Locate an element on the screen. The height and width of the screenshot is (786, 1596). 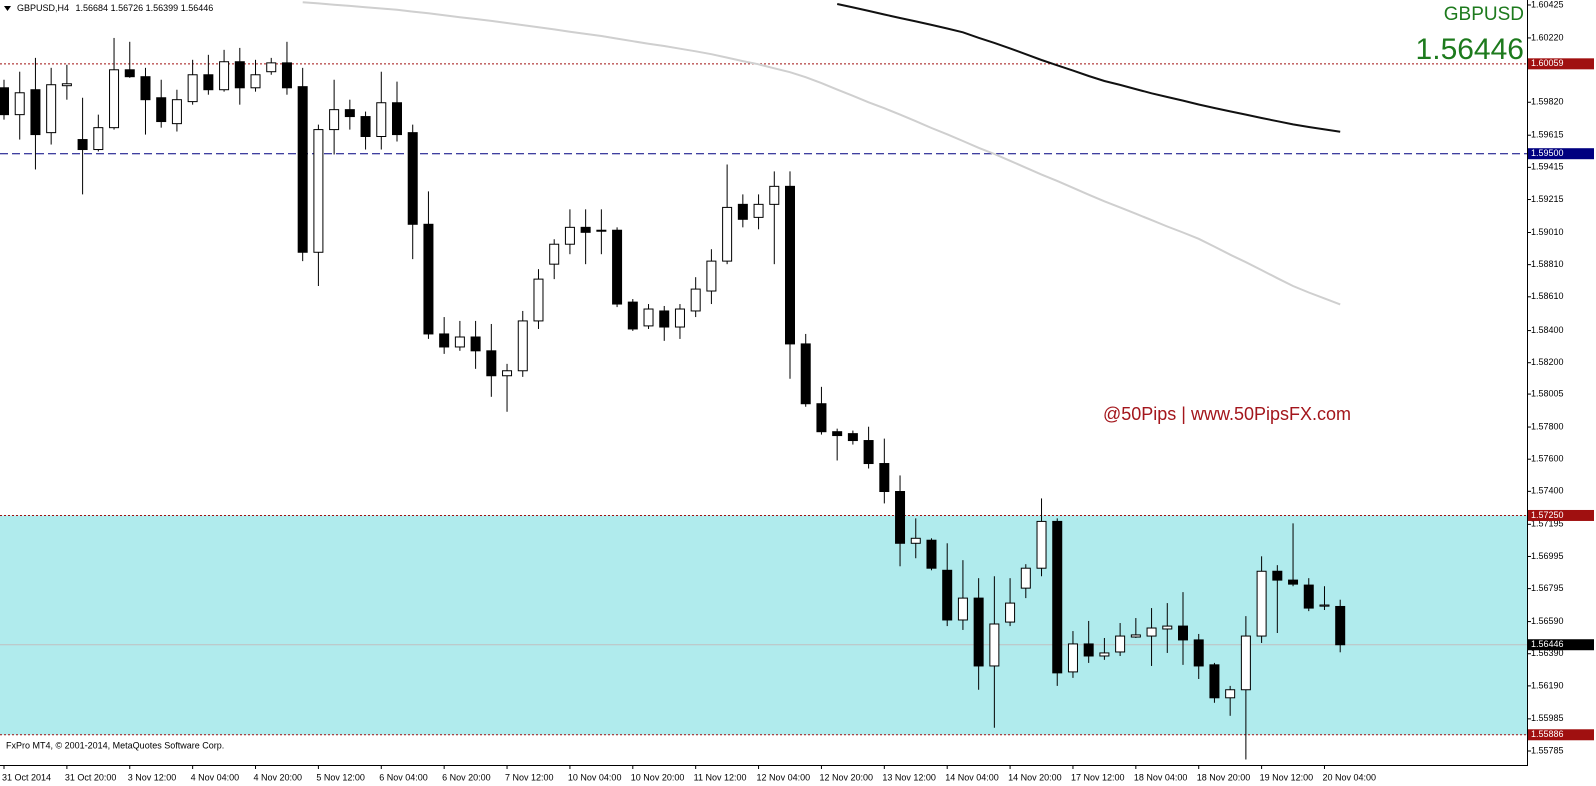
y-tick-label: 1.58200 is located at coordinates (1547, 362).